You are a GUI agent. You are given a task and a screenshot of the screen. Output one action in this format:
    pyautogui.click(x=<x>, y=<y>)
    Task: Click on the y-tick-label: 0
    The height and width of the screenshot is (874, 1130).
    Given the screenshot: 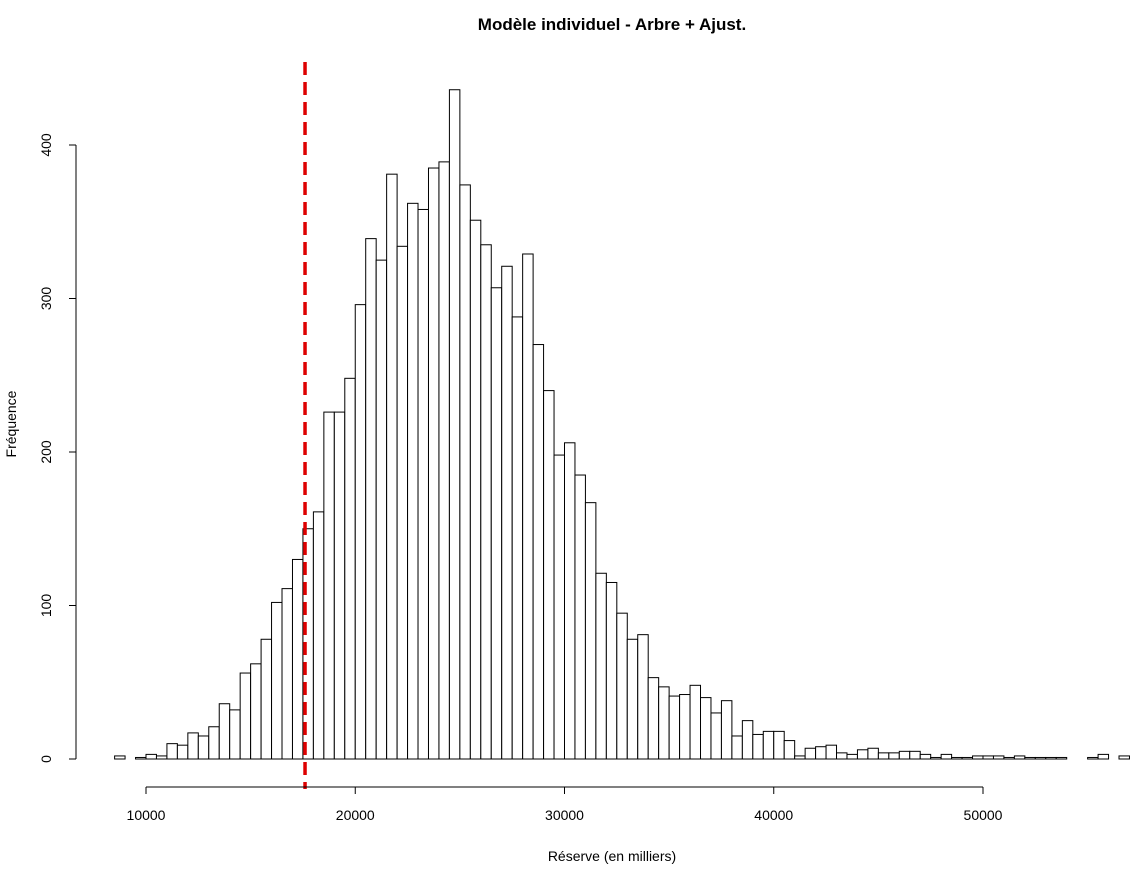 What is the action you would take?
    pyautogui.click(x=46, y=759)
    